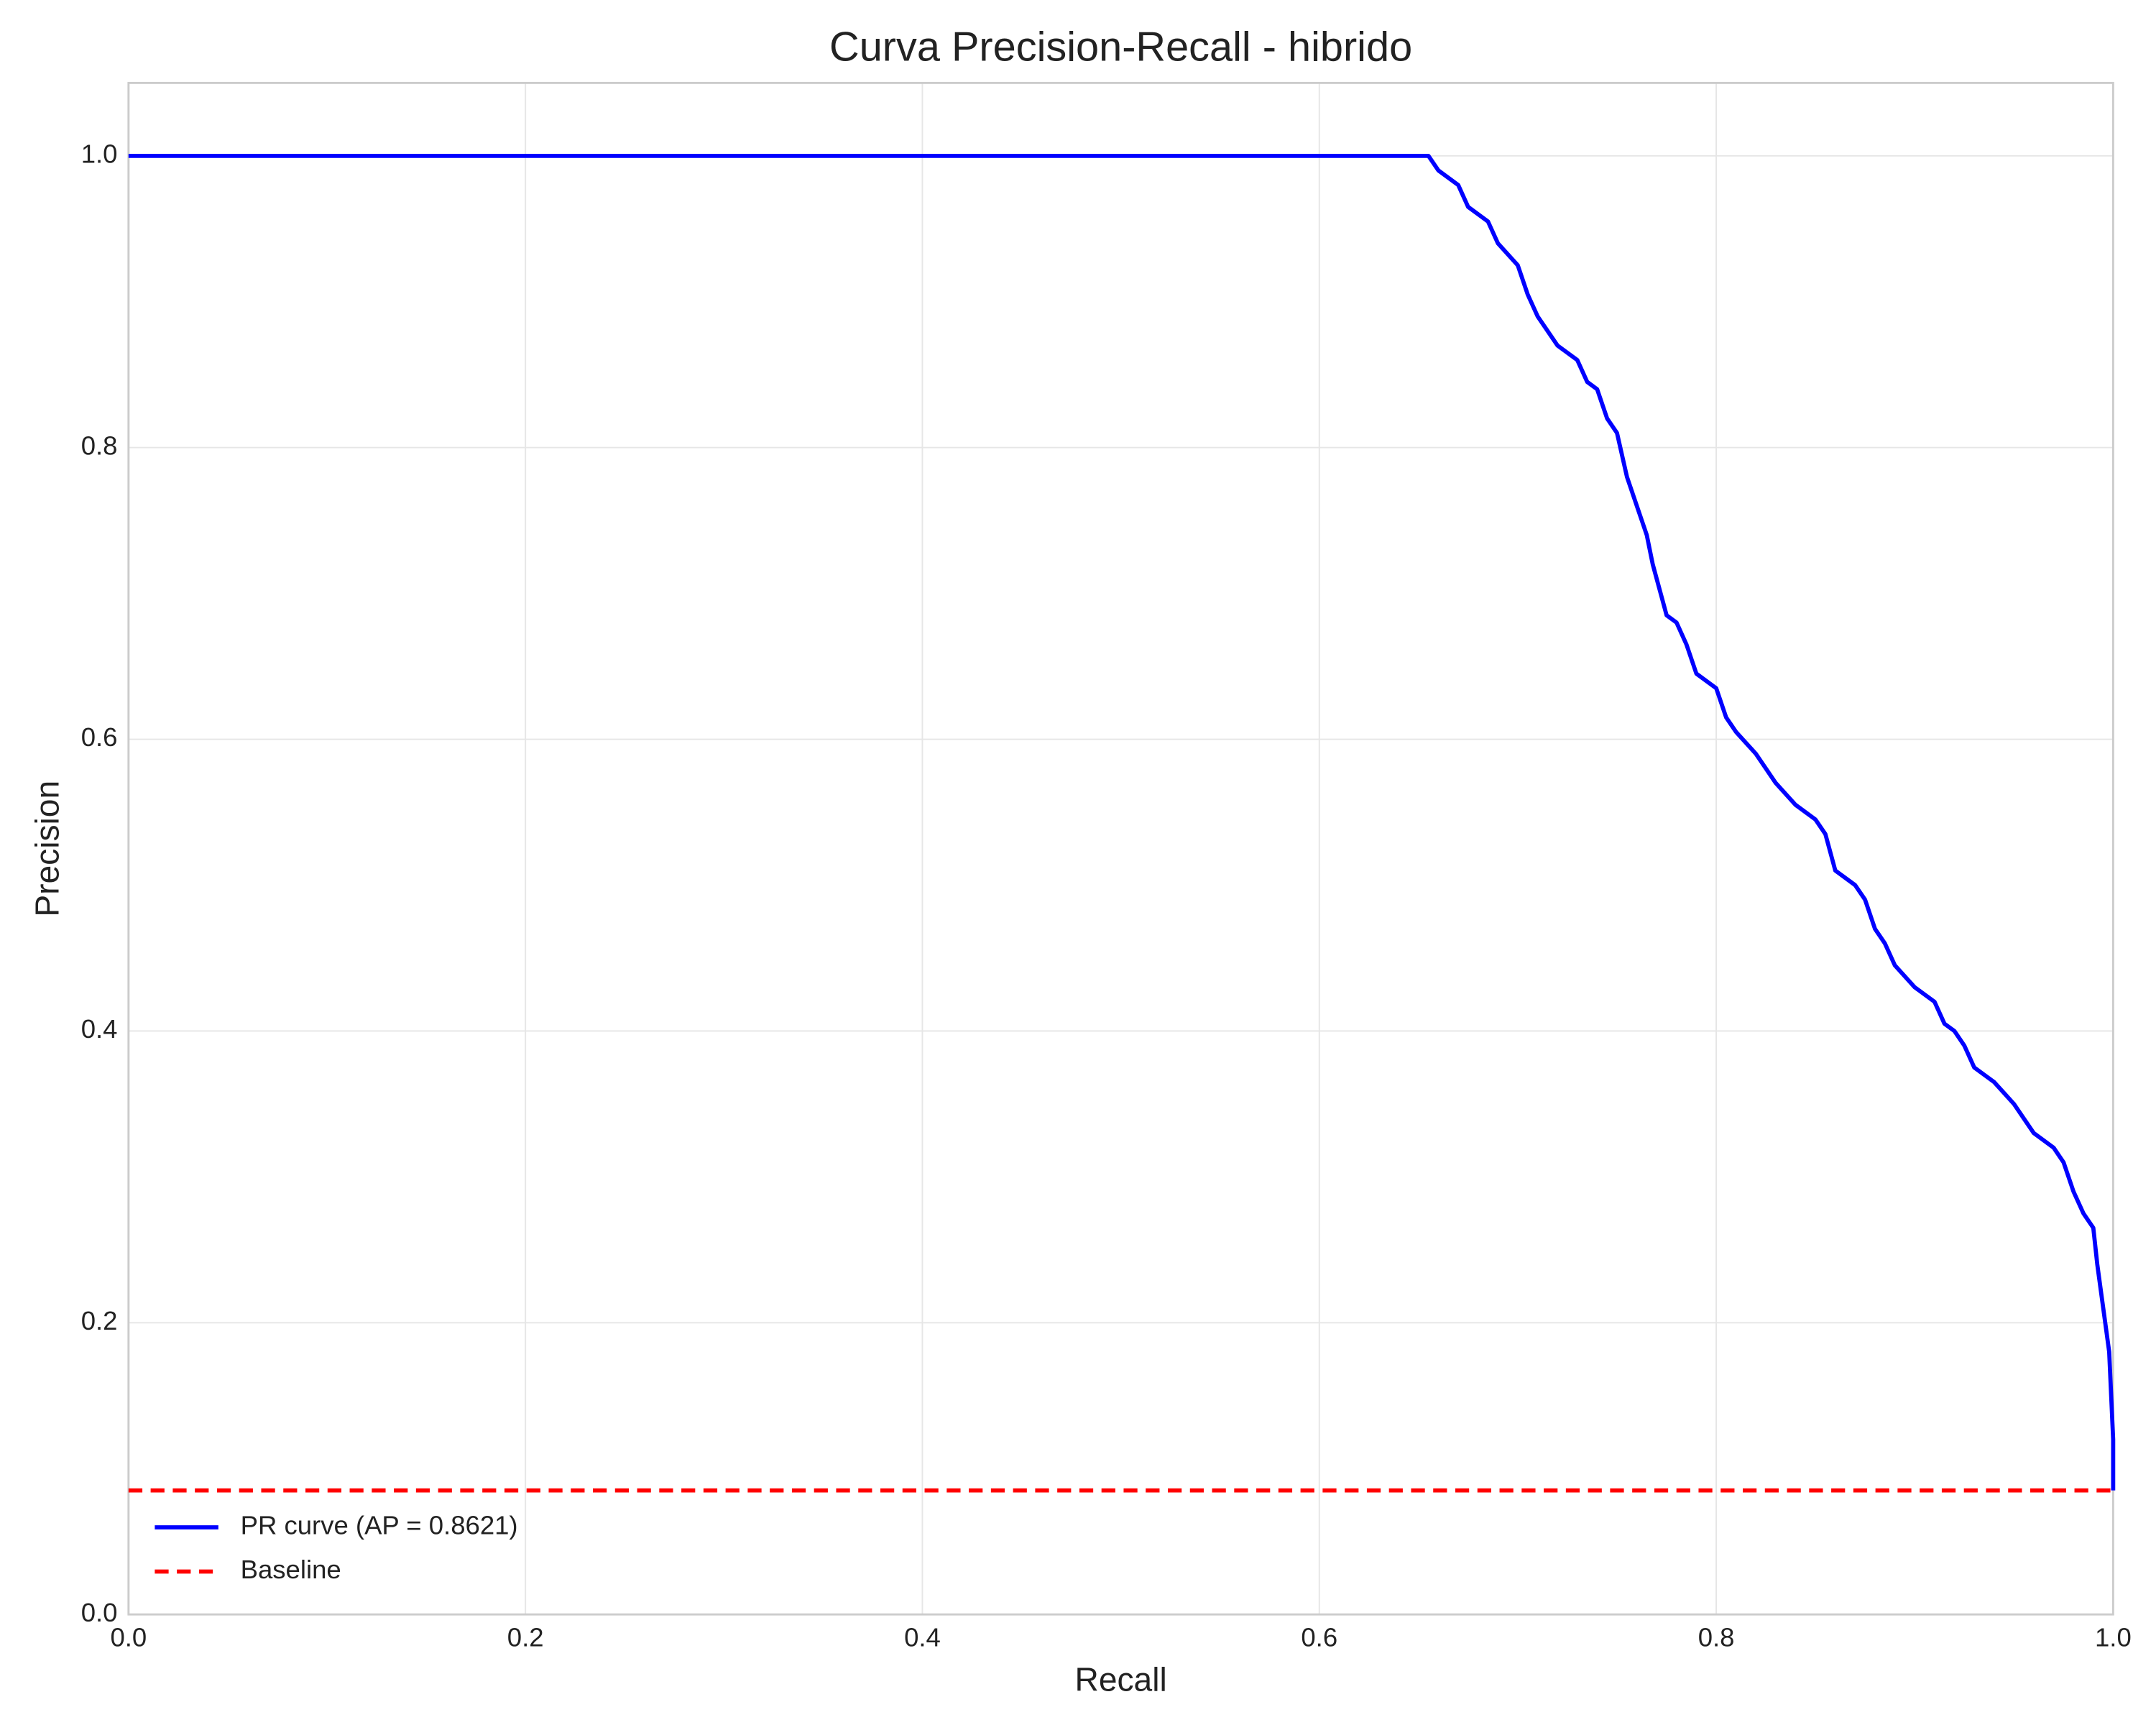 This screenshot has width=2156, height=1725. Describe the element at coordinates (99, 1612) in the screenshot. I see `y-tick-label: 0.0` at that location.